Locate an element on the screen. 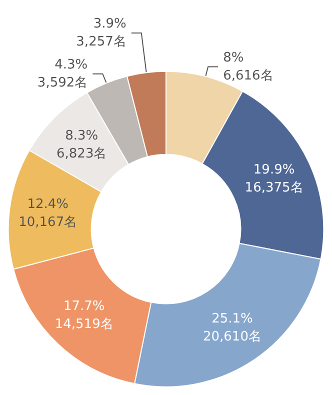 The width and height of the screenshot is (332, 395). data-label: 4.3% 3,592名 is located at coordinates (62, 73).